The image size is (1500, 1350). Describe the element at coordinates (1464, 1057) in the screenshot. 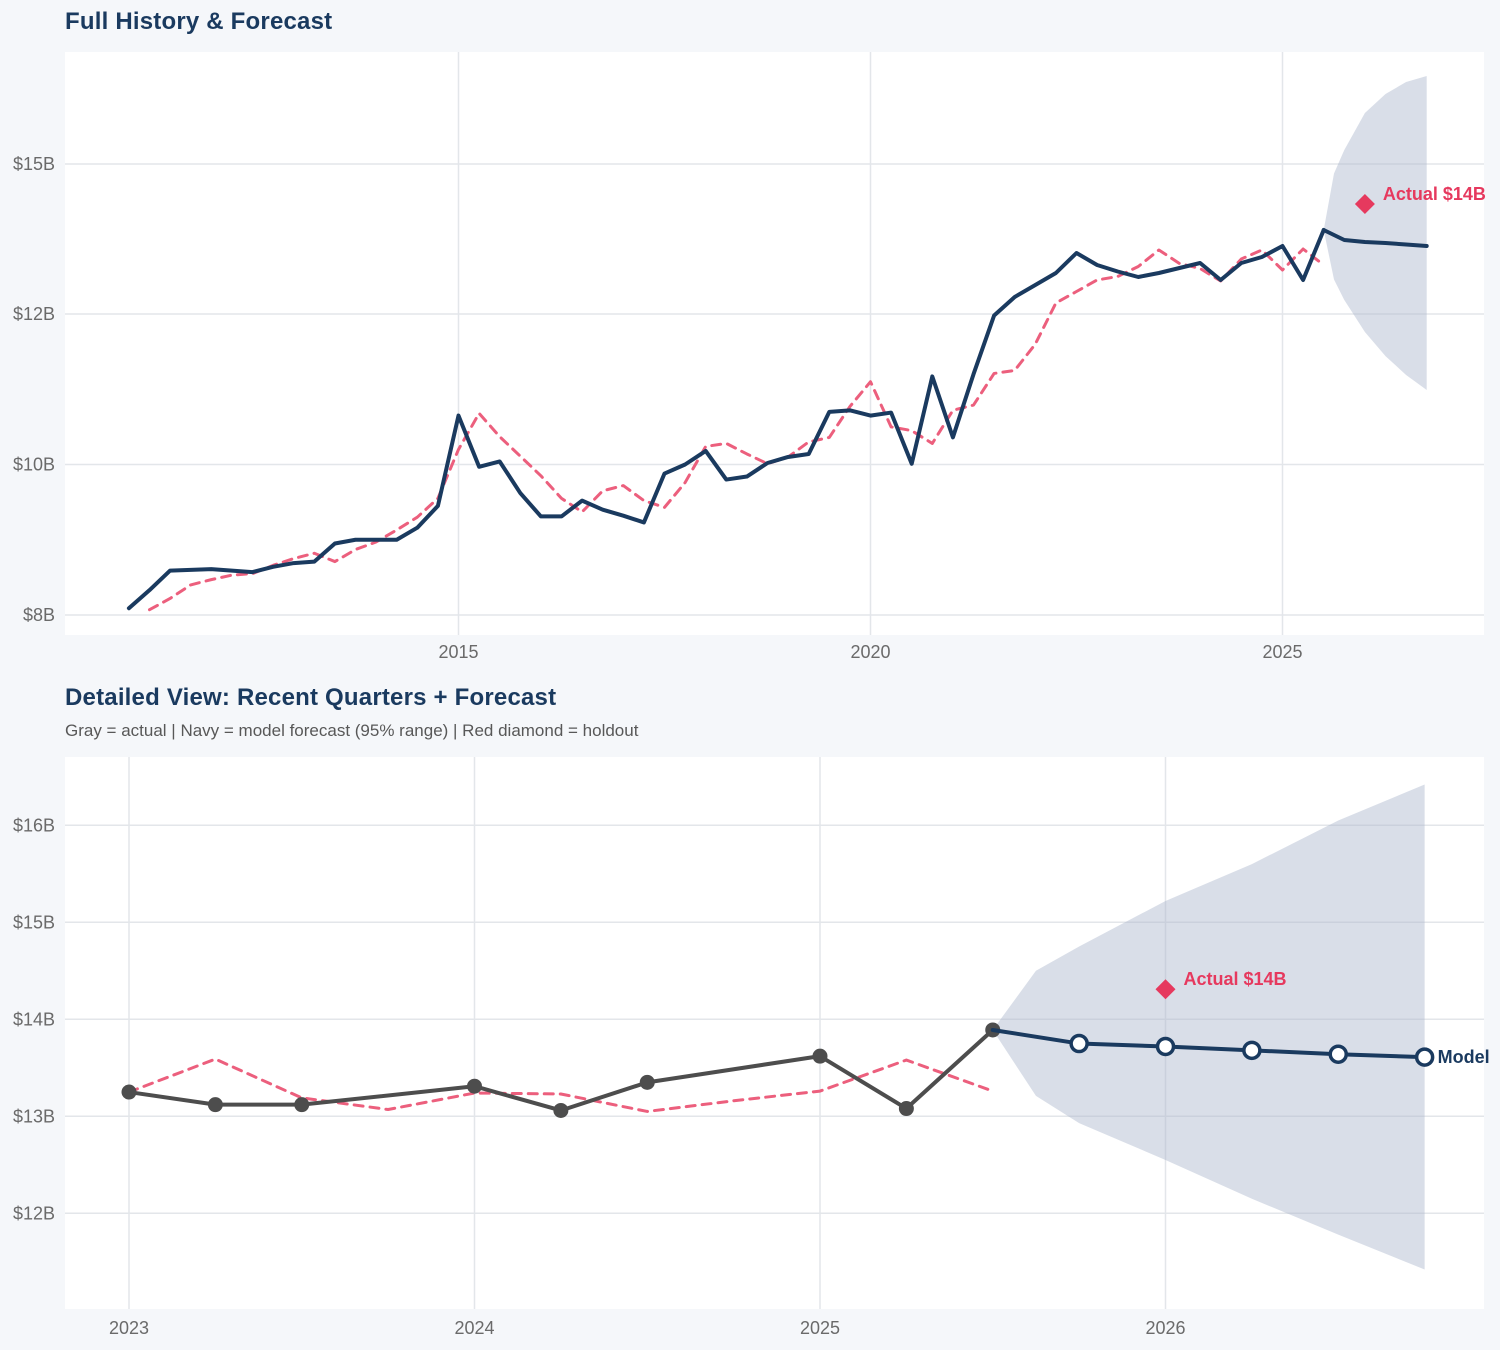

I see `svg-text: Model` at that location.